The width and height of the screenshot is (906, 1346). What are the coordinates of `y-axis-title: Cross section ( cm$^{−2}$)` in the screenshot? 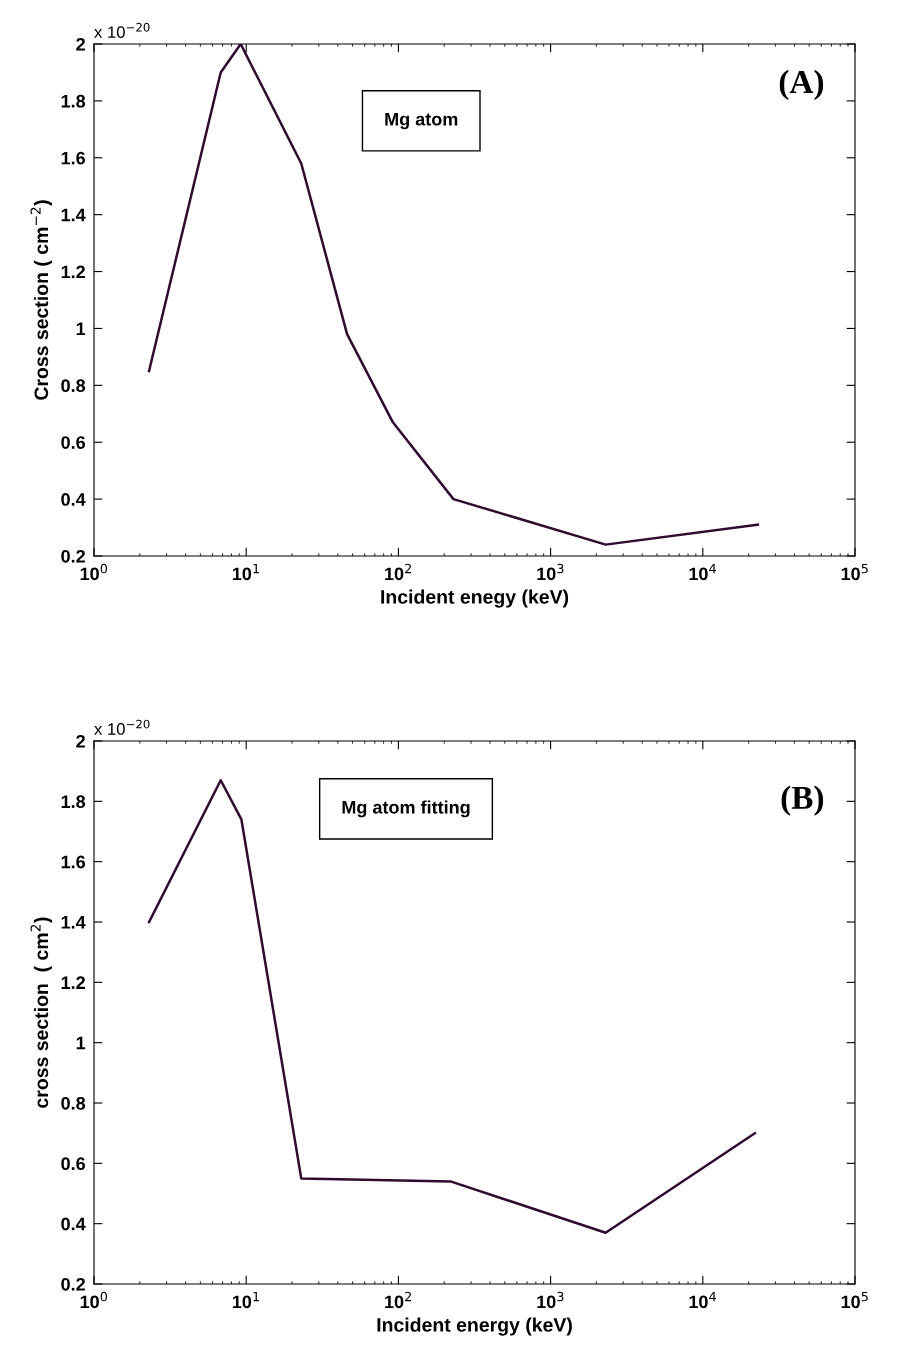 It's located at (41, 300).